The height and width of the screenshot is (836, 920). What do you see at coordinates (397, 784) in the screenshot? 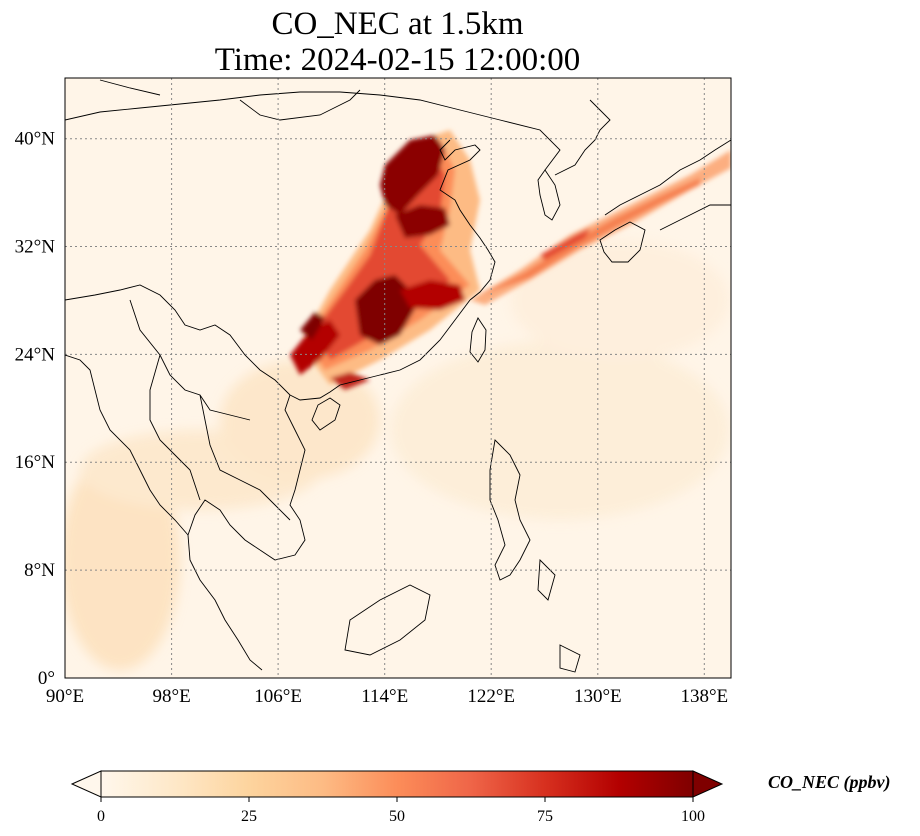
I see `colorbar-gradient` at bounding box center [397, 784].